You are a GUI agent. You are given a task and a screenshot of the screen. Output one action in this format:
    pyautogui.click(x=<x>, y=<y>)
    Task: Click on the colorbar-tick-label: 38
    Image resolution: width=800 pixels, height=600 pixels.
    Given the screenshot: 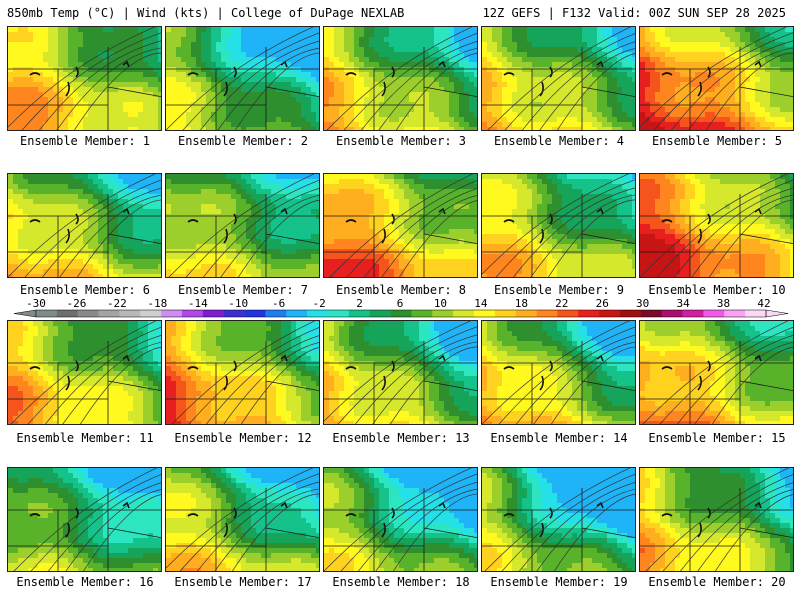 What is the action you would take?
    pyautogui.click(x=723, y=303)
    